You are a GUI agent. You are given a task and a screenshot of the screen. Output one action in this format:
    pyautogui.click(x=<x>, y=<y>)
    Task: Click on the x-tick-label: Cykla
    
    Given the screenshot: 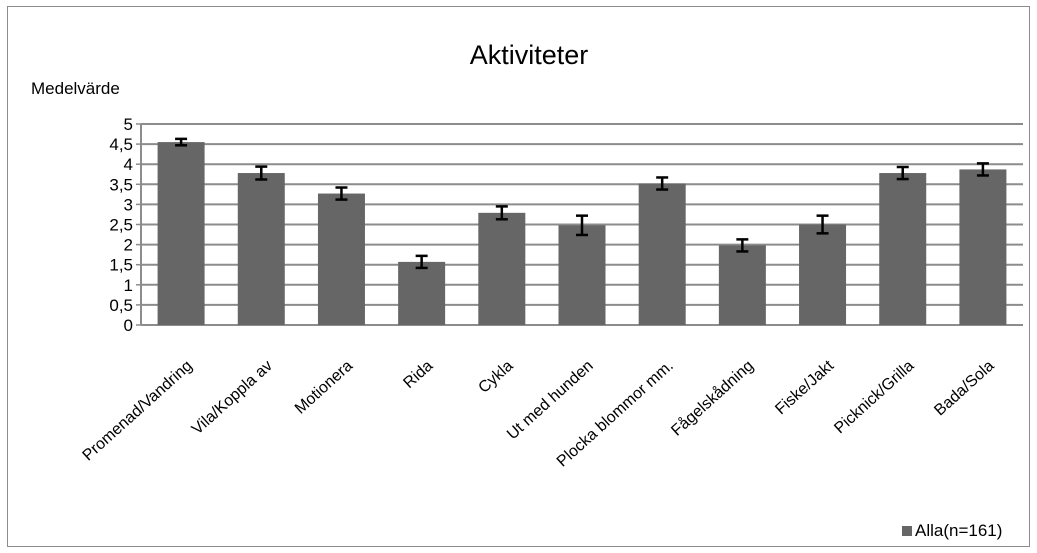 What is the action you would take?
    pyautogui.click(x=495, y=376)
    